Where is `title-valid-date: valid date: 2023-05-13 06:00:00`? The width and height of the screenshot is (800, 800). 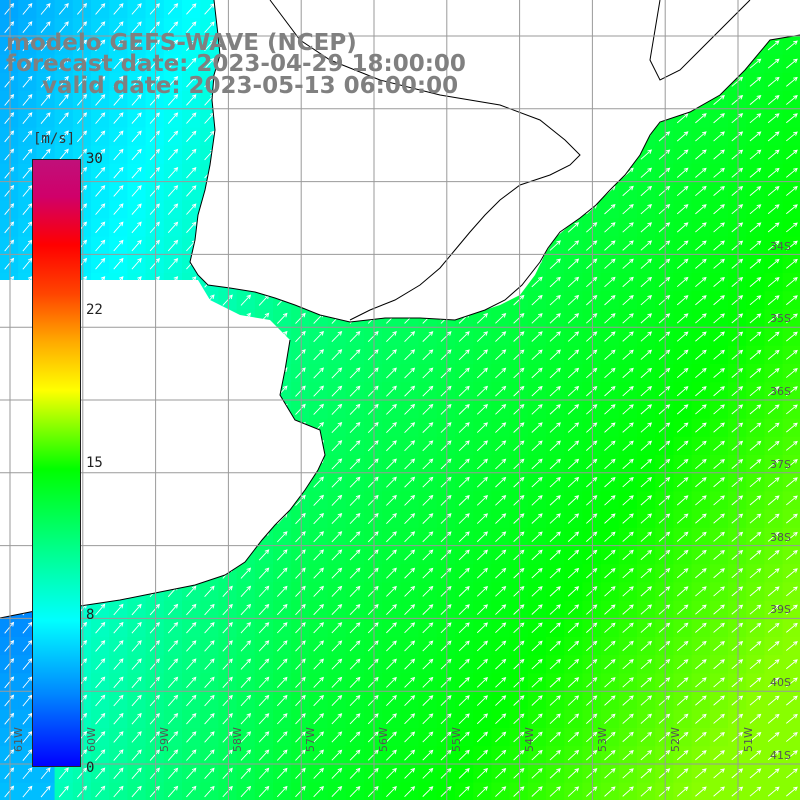
title-valid-date: valid date: 2023-05-13 06:00:00 is located at coordinates (250, 86).